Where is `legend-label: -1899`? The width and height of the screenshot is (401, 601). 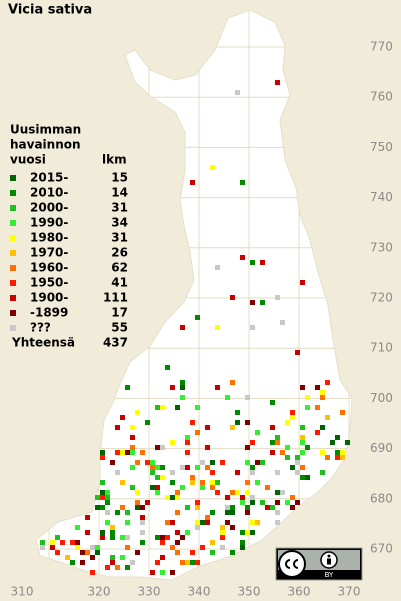 legend-label: -1899 is located at coordinates (49, 313).